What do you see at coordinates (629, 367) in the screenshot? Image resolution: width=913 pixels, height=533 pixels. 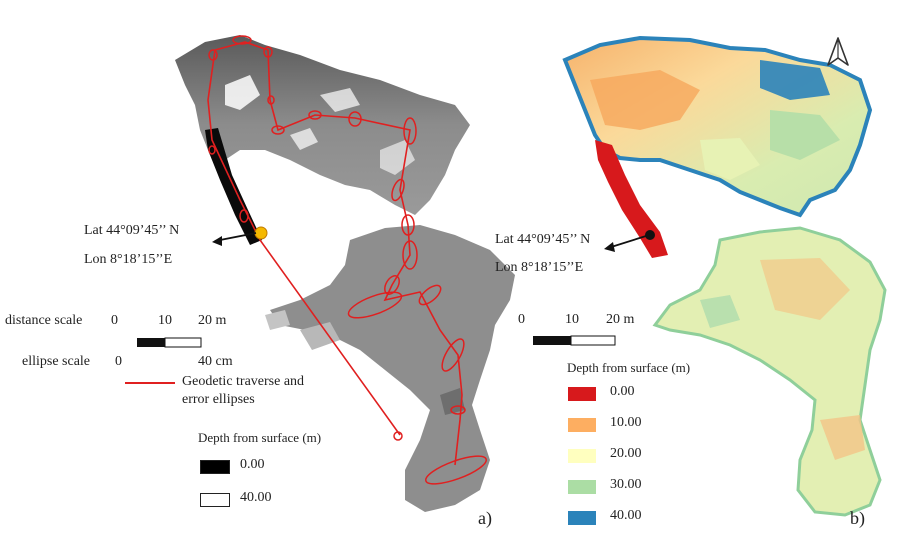 I see `depth-title-b: Depth from surface (m)` at bounding box center [629, 367].